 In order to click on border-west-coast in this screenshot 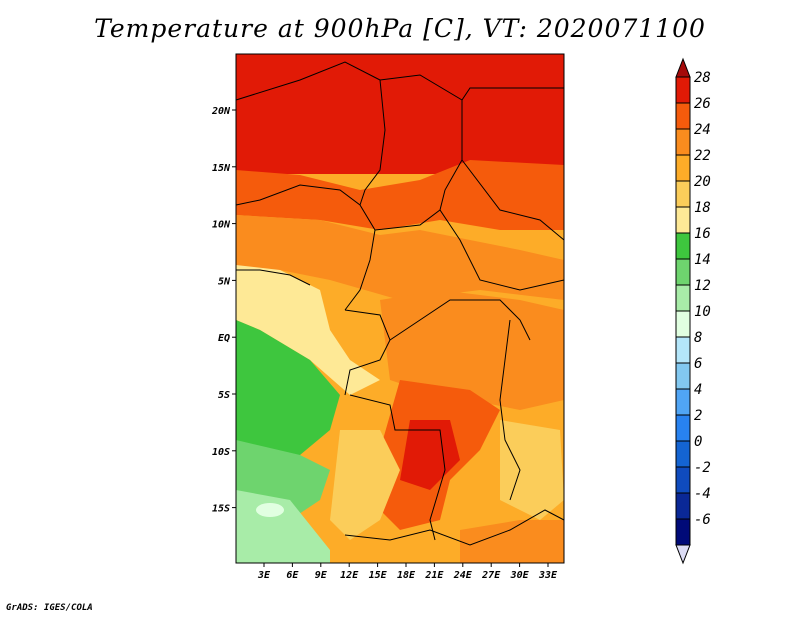, I will do `click(273, 277)`.